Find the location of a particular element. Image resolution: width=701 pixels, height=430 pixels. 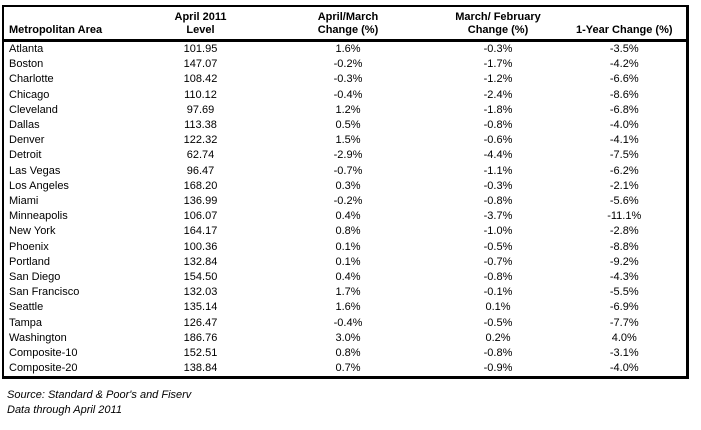

metro-area-cell: Detroit is located at coordinates (25, 155).